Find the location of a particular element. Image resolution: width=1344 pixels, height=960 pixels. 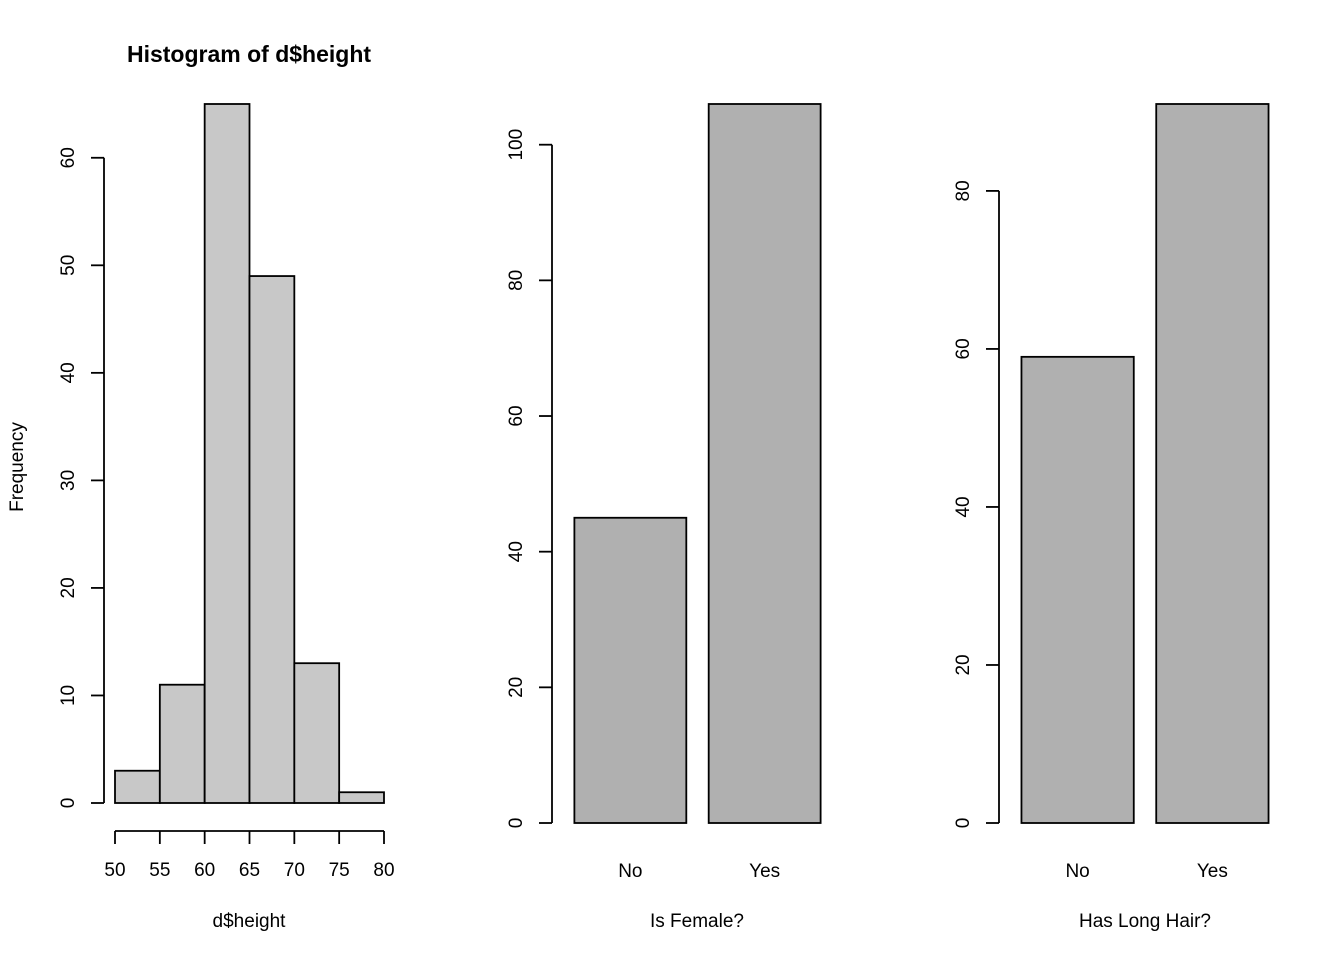

histogram-y-tick-label: 0 is located at coordinates (68, 803).